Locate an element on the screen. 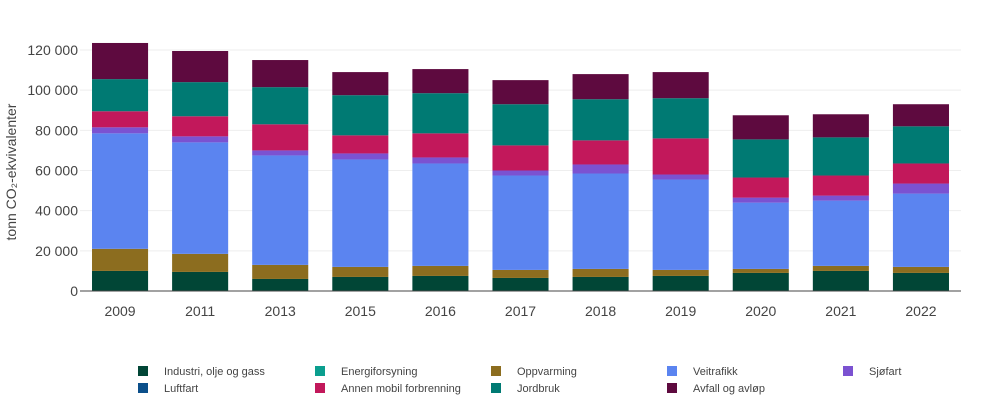 This screenshot has width=981, height=411. legend-item-label: Avfall og avløp is located at coordinates (729, 389).